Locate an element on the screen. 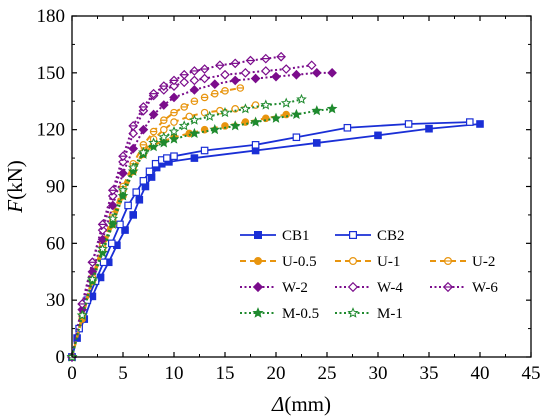 The height and width of the screenshot is (419, 550). legend-label: W-6 is located at coordinates (485, 288).